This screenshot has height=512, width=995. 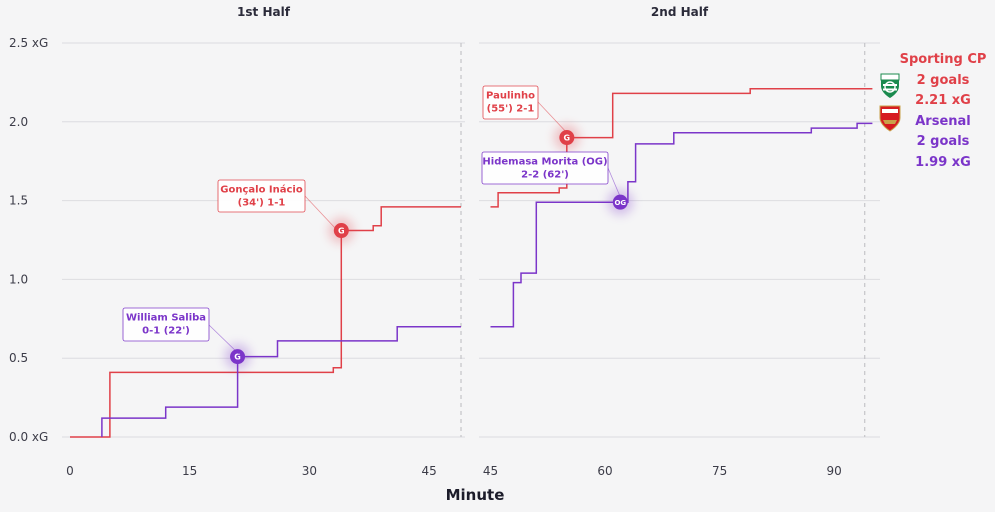 I want to click on panel-title: 1st Half, so click(x=264, y=12).